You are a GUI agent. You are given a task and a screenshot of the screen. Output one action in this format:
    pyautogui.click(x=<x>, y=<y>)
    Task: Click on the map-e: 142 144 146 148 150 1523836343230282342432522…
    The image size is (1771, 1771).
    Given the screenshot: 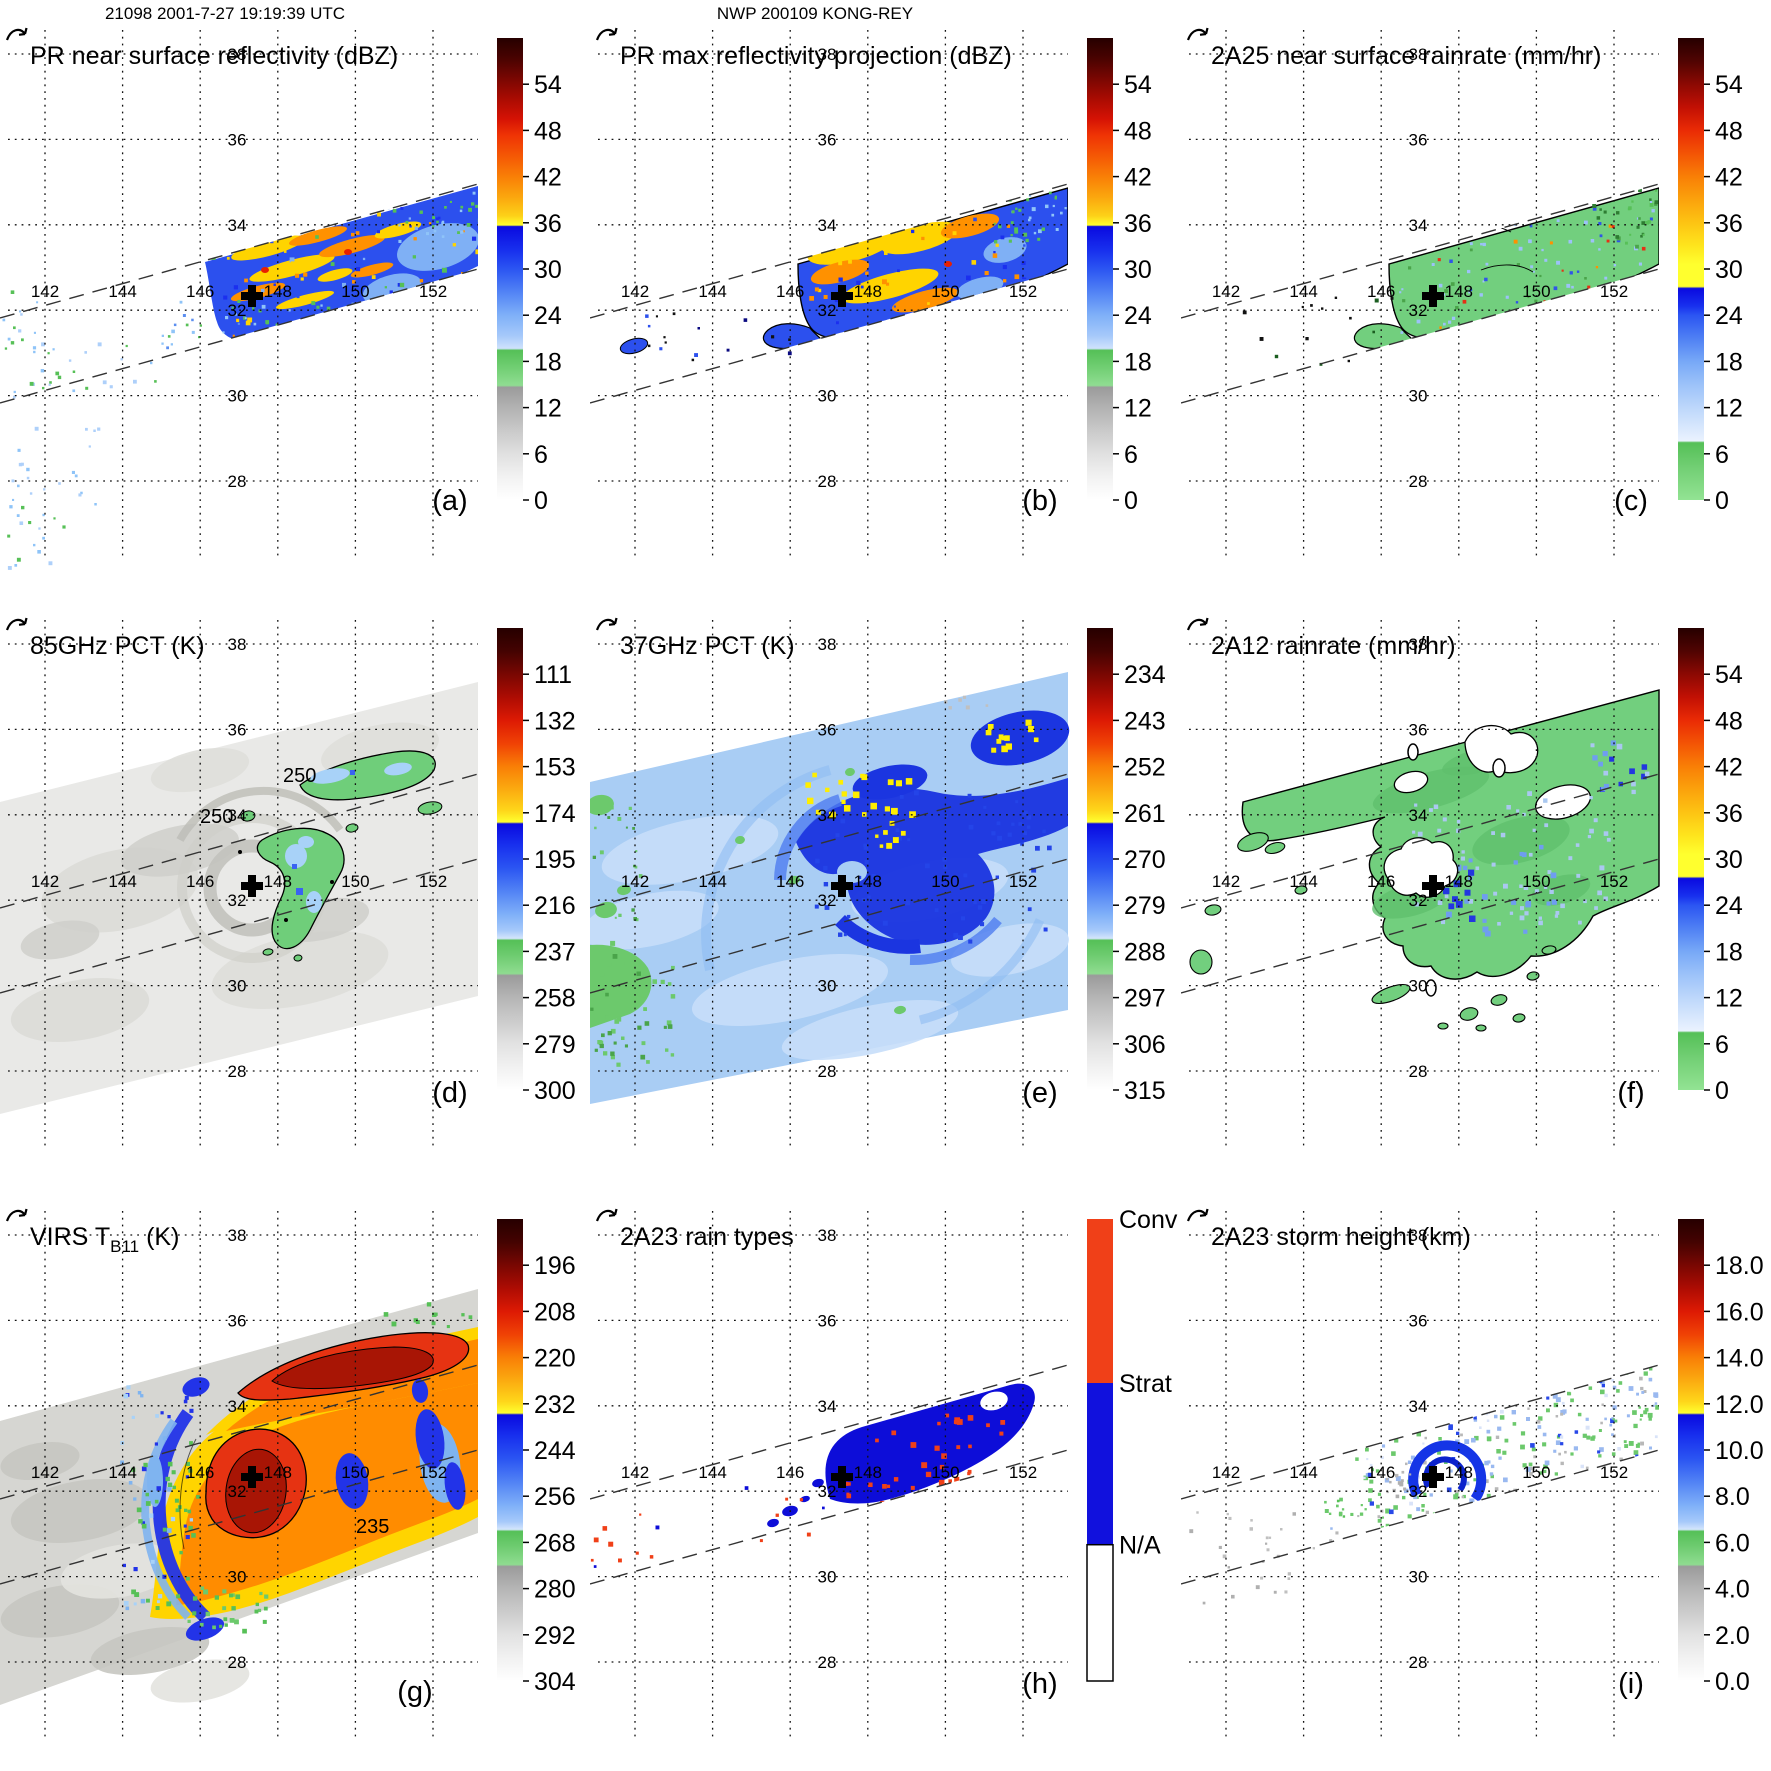 What is the action you would take?
    pyautogui.click(x=878, y=881)
    